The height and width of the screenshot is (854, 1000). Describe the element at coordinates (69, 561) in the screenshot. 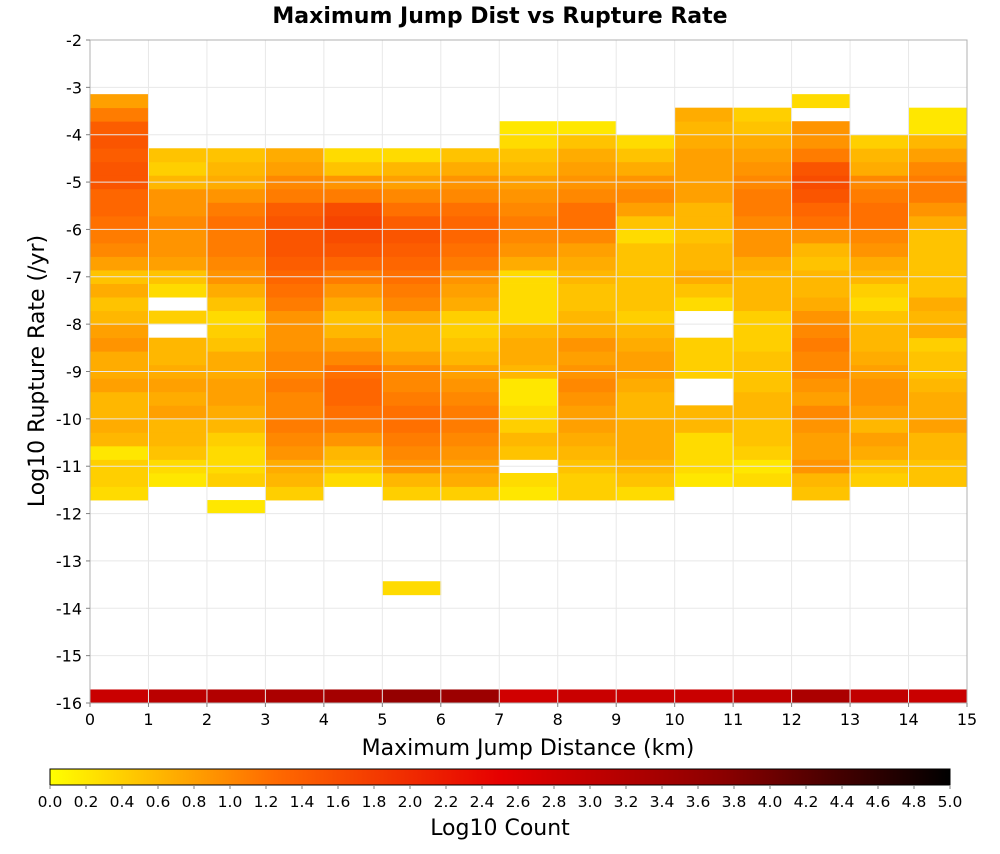

I see `y-tick-label: -13` at that location.